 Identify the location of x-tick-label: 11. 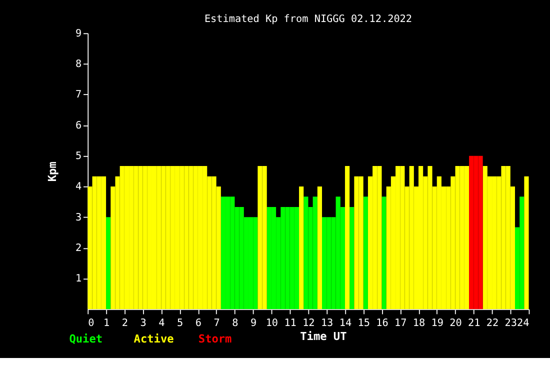
(290, 324).